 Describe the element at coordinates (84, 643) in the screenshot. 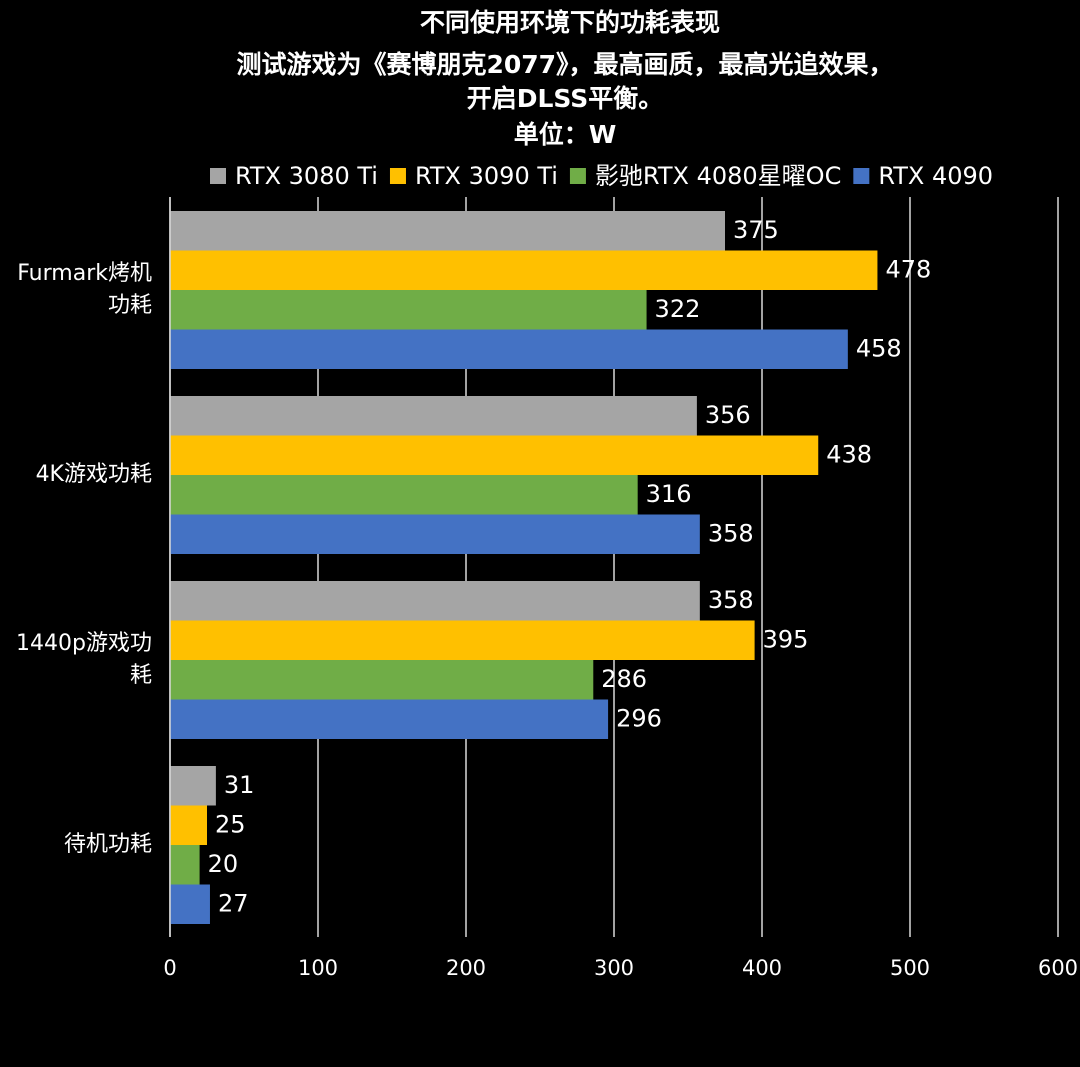

I see `y-tick-label: 1440p游戏功` at that location.